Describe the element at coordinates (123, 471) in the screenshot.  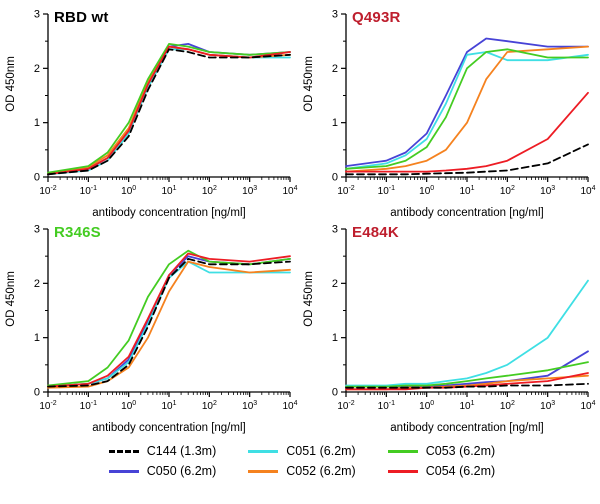
I see `legend-line-c050` at that location.